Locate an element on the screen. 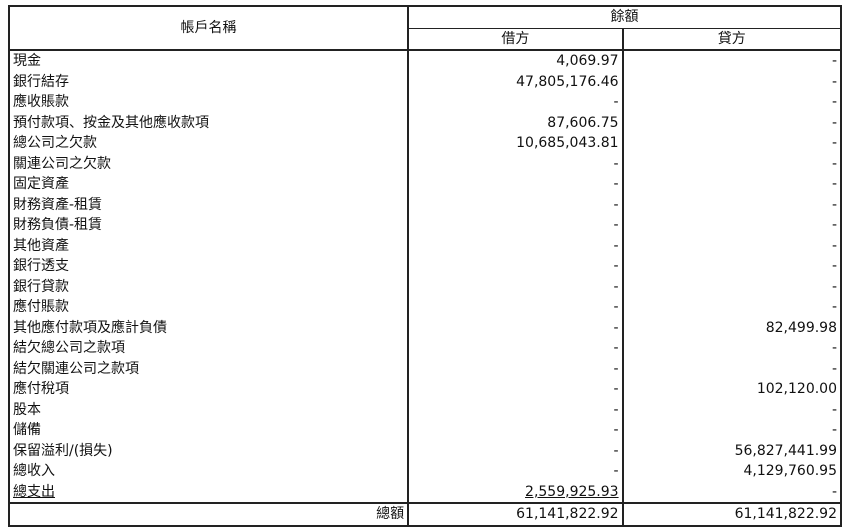  account-name: 應付稅項 is located at coordinates (208, 389).